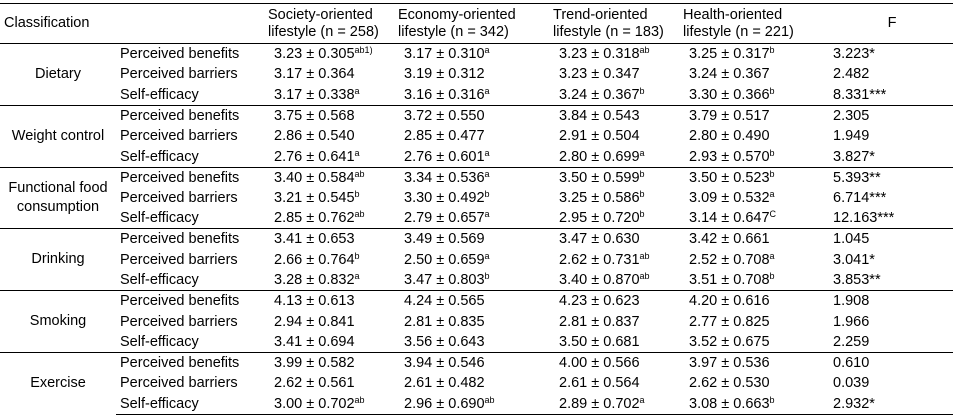 The height and width of the screenshot is (419, 955). I want to click on mean-sd-cell: 3.52 ± 0.675, so click(756, 342).